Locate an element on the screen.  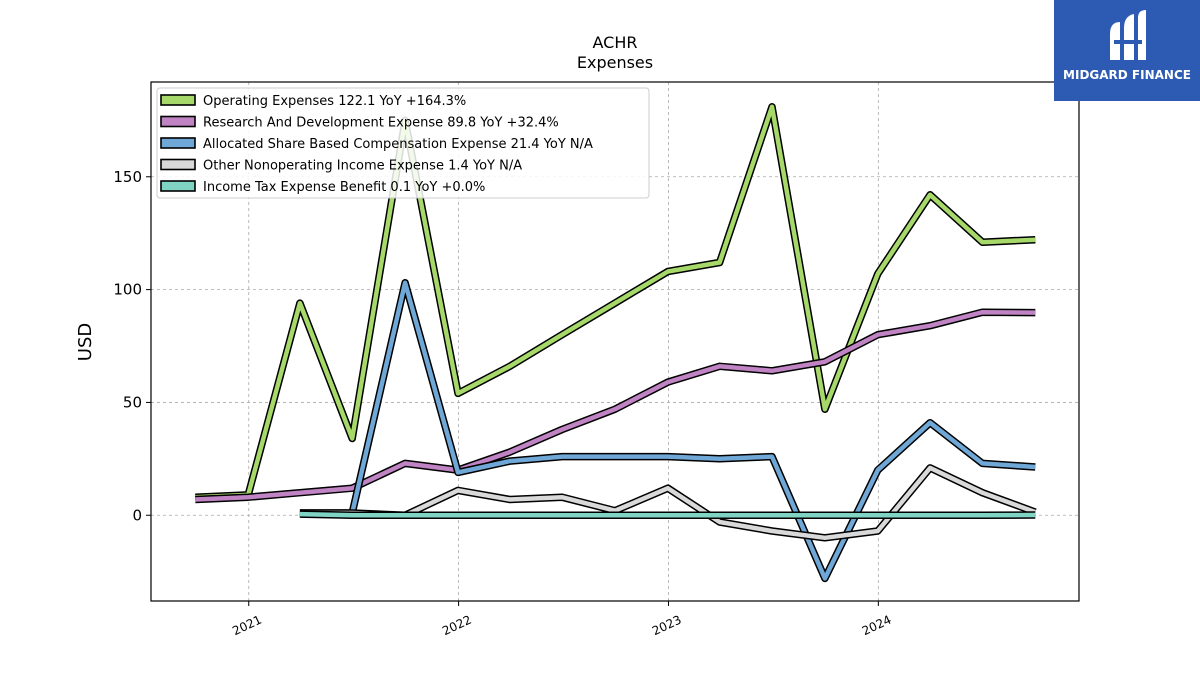
y-tick-label: 100 is located at coordinates (127, 290).